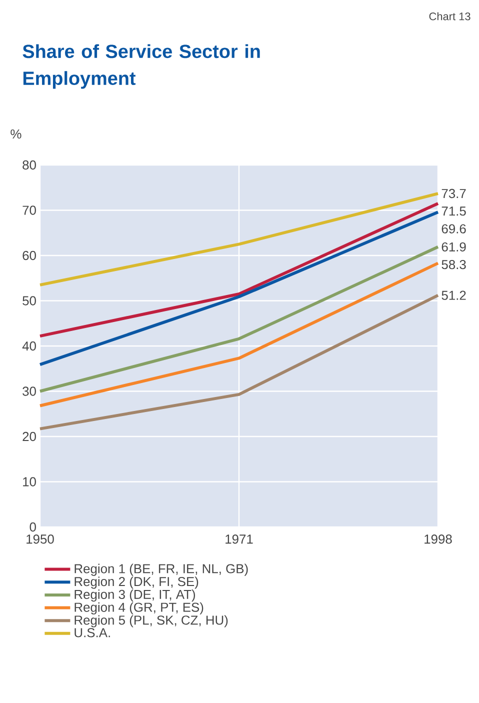 This screenshot has width=479, height=703. I want to click on caption: Chart 13, so click(449, 16).